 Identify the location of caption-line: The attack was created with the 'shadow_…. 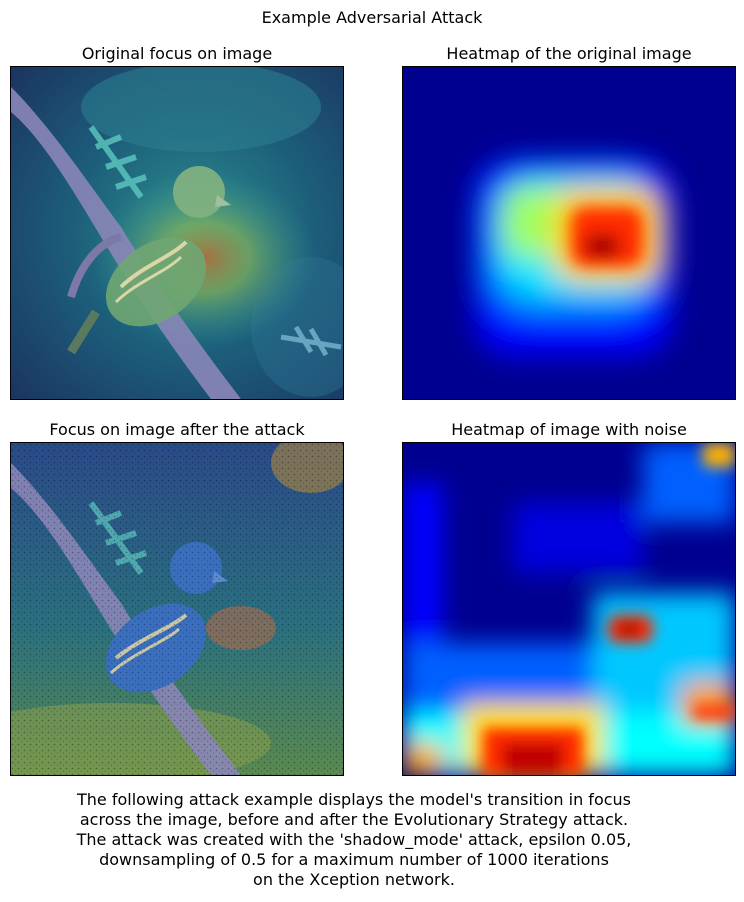
(354, 839).